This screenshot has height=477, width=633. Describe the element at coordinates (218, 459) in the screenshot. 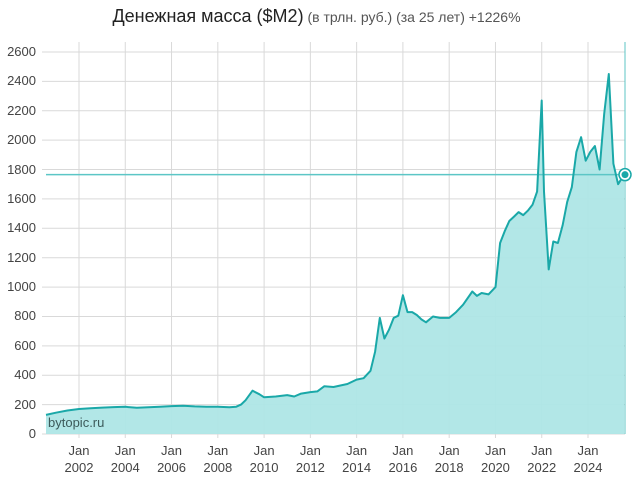

I see `x-tick-label: Jan 2008` at that location.